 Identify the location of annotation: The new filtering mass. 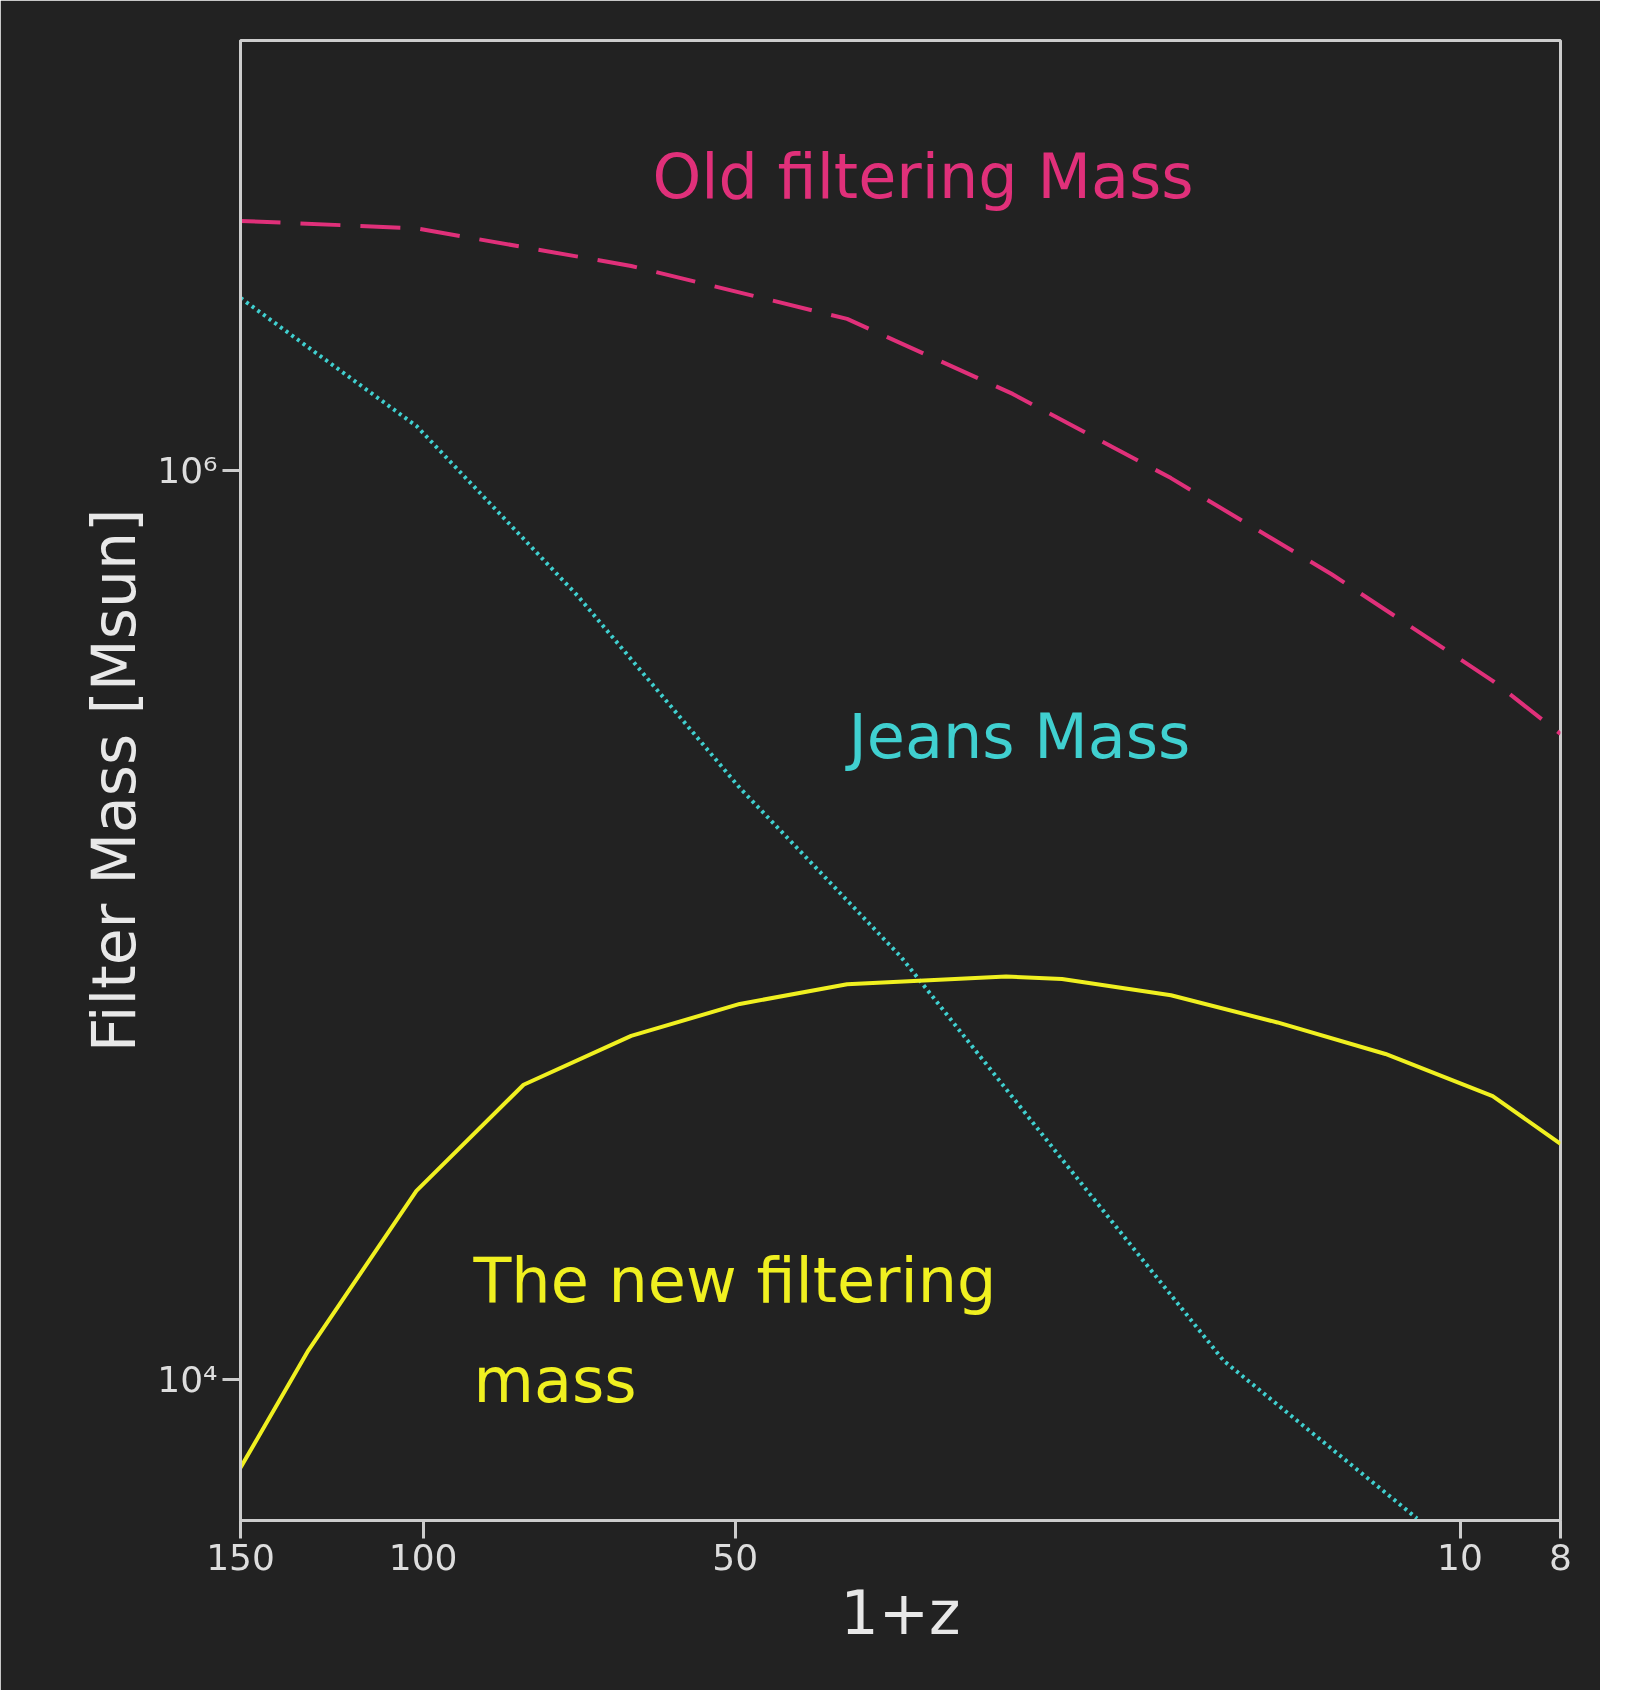
(734, 1330).